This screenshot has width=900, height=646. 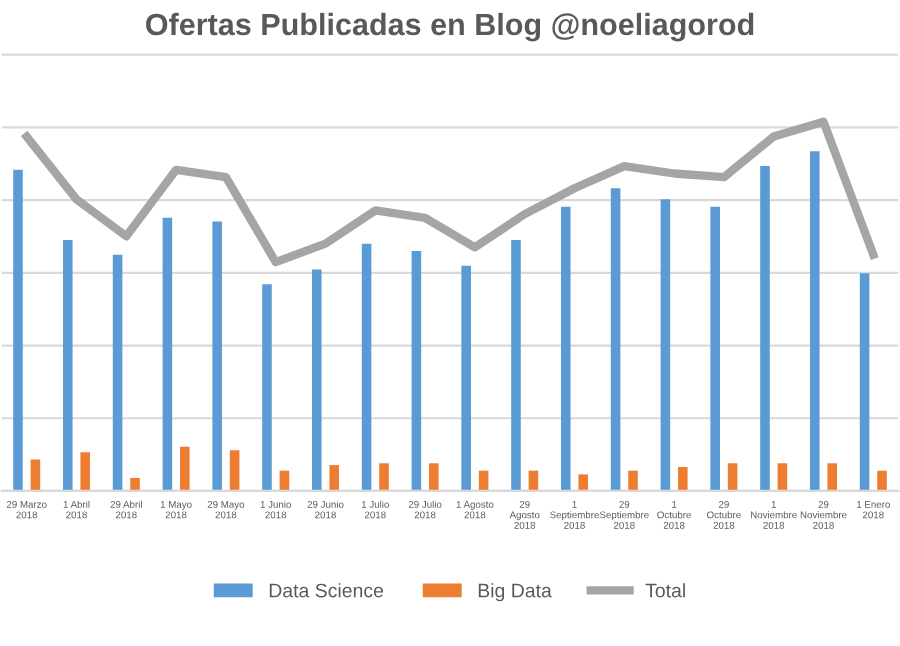 What do you see at coordinates (515, 592) in the screenshot?
I see `legend-label: Big Data` at bounding box center [515, 592].